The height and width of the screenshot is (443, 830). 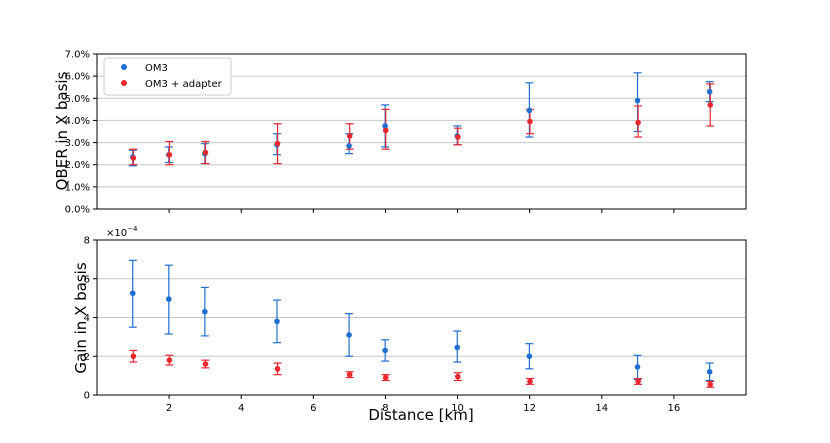 What do you see at coordinates (87, 357) in the screenshot?
I see `gain-y-tick-label: 2` at bounding box center [87, 357].